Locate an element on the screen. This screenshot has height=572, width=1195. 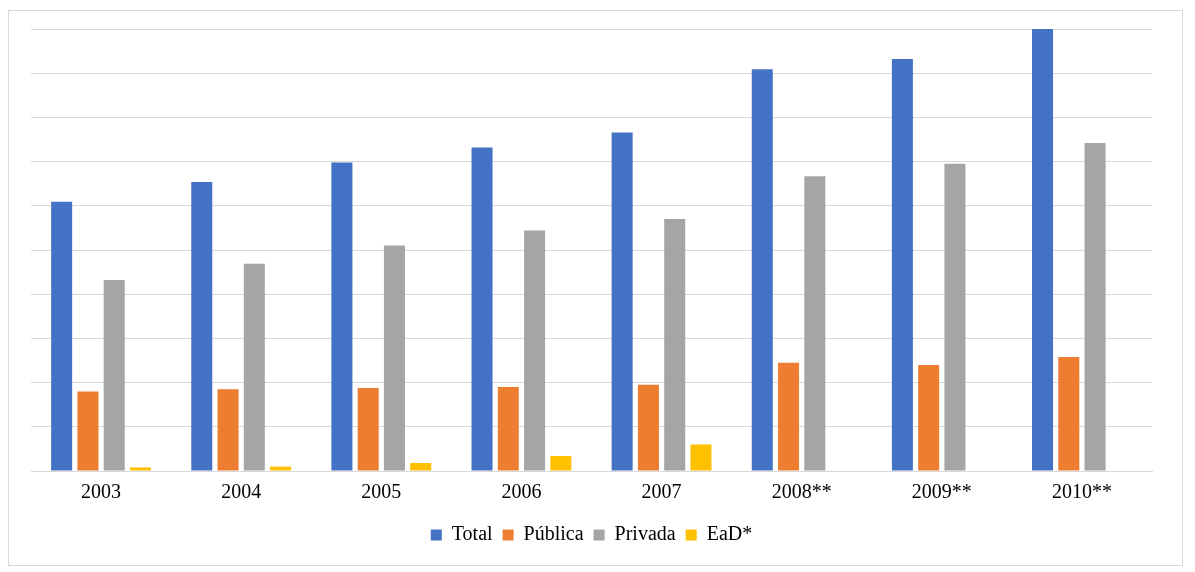
x-tick-label: 2008** is located at coordinates (801, 491).